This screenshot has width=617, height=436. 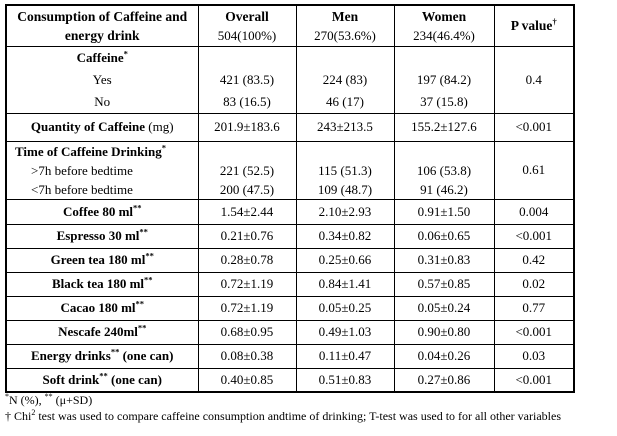 What do you see at coordinates (345, 25) in the screenshot?
I see `header-cell-men: Men 270(53.6%)` at bounding box center [345, 25].